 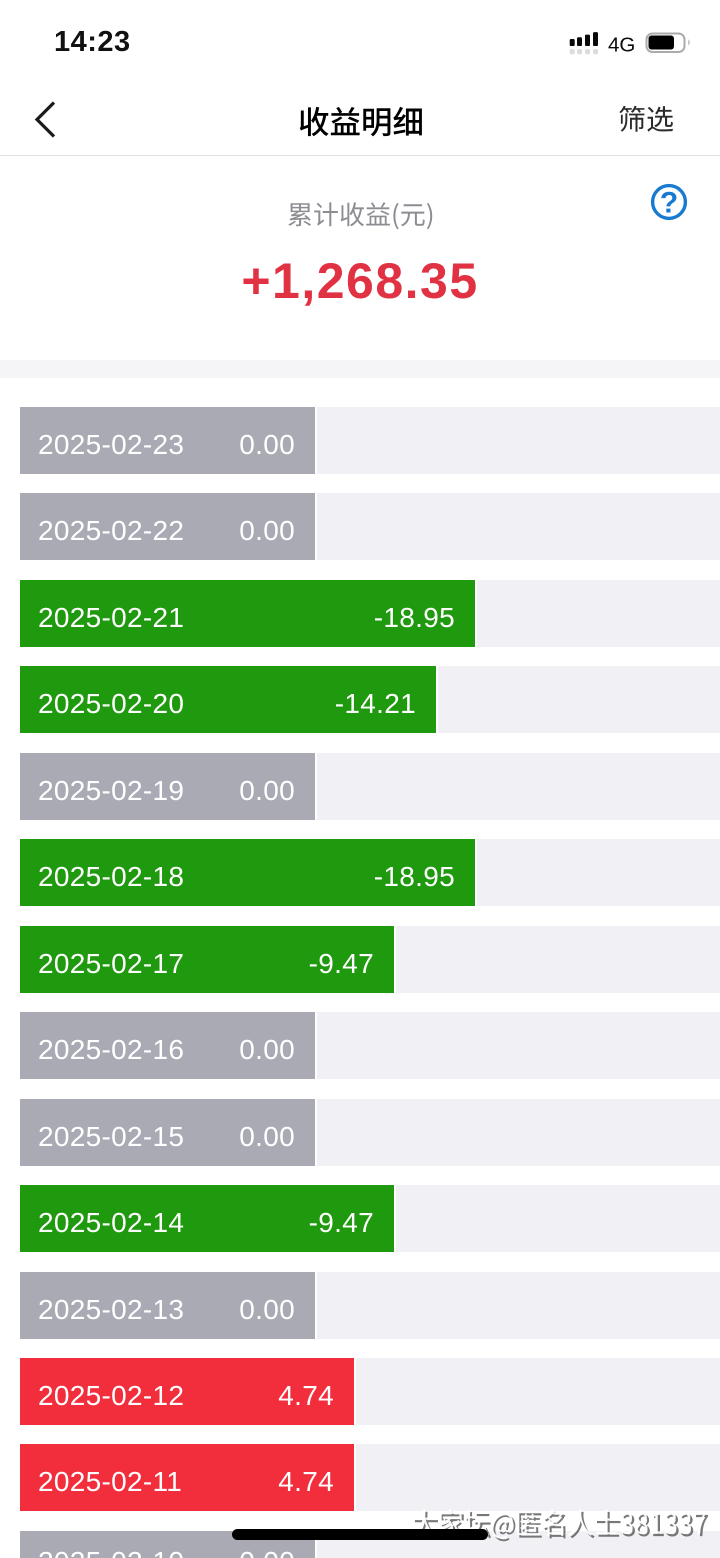 What do you see at coordinates (621, 45) in the screenshot?
I see `svg-text: 4G` at bounding box center [621, 45].